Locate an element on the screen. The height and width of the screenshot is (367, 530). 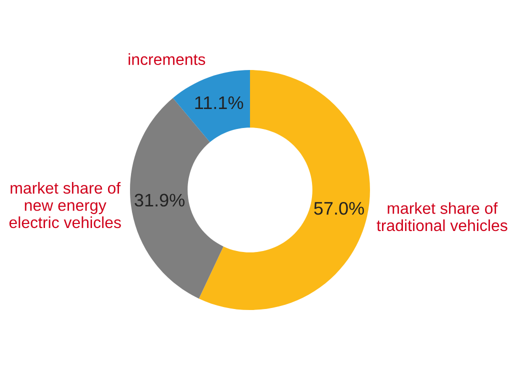
data-label: 31.9% is located at coordinates (159, 200).